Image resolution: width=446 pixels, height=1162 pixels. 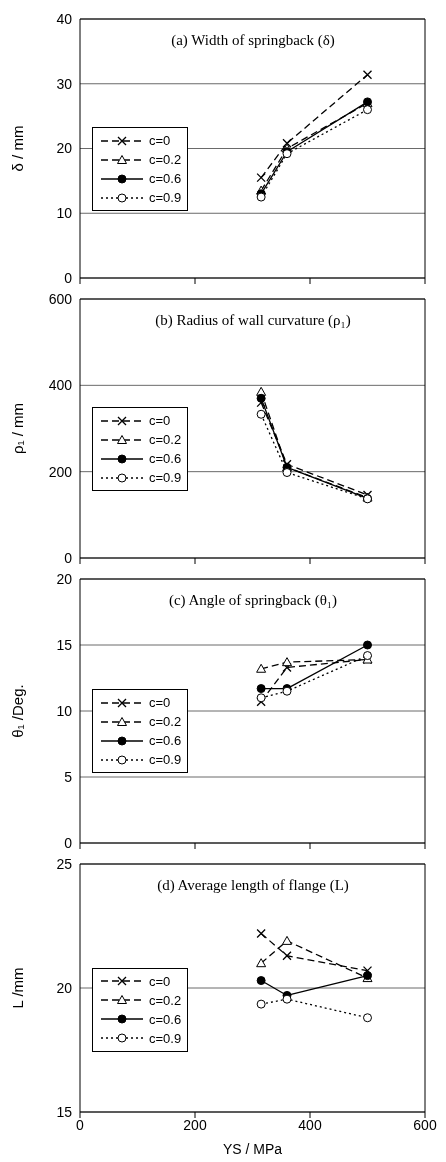 I want to click on y-tick-label: 5, so click(x=68, y=776).